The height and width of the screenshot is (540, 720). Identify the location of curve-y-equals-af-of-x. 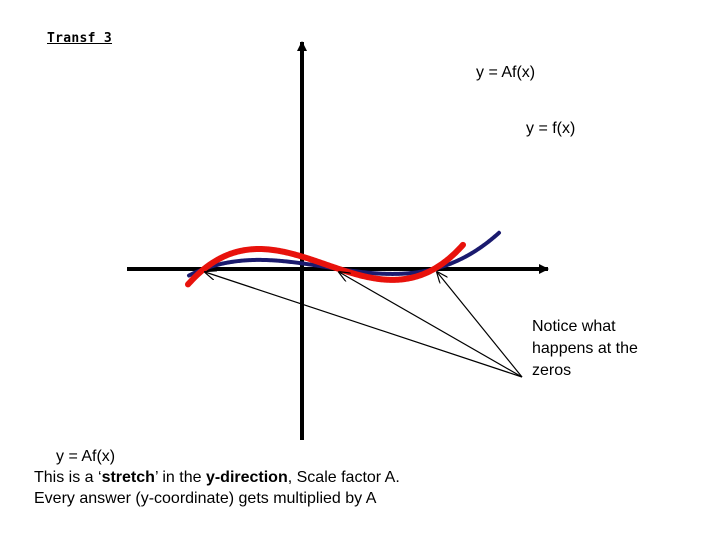
(325, 264).